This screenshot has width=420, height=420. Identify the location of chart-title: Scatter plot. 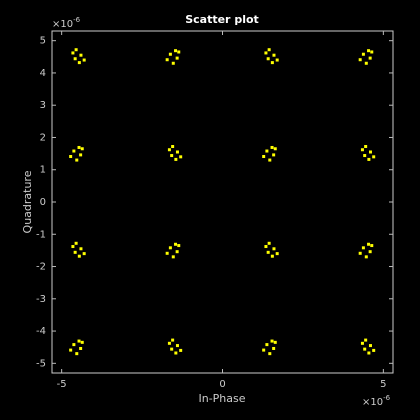
(222, 19).